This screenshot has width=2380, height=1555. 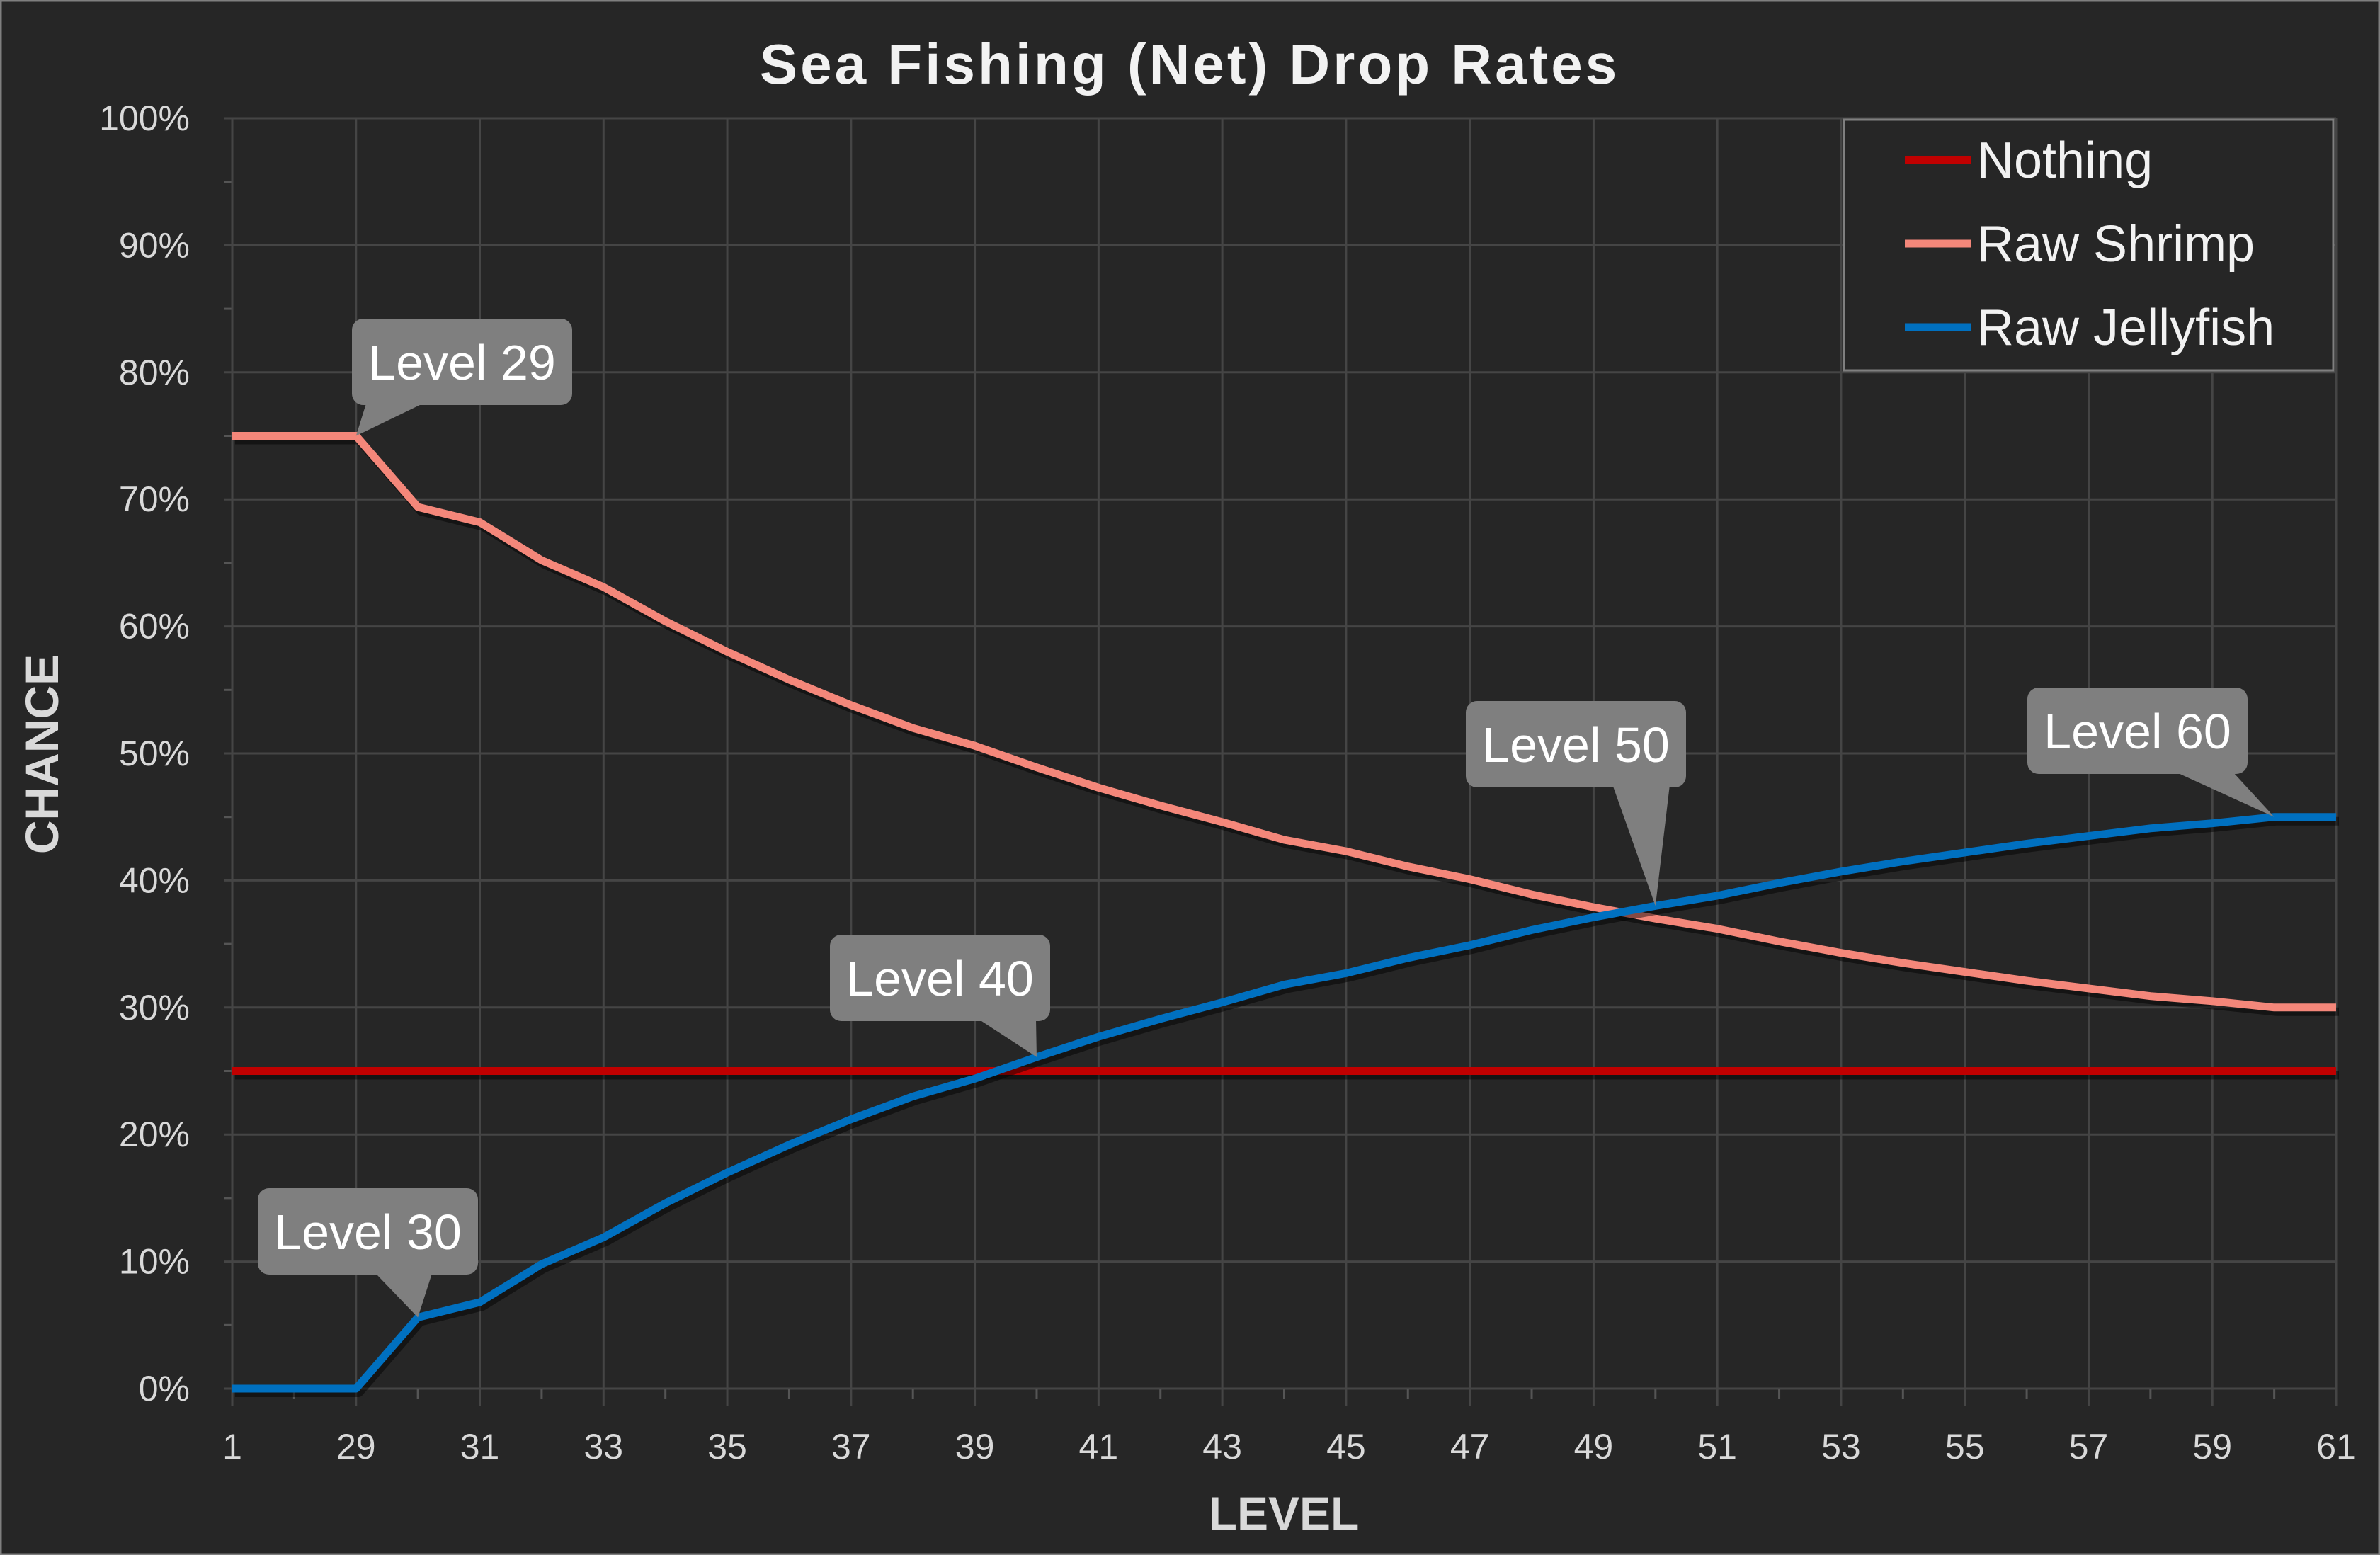 What do you see at coordinates (154, 880) in the screenshot?
I see `y-tick-label: 40%` at bounding box center [154, 880].